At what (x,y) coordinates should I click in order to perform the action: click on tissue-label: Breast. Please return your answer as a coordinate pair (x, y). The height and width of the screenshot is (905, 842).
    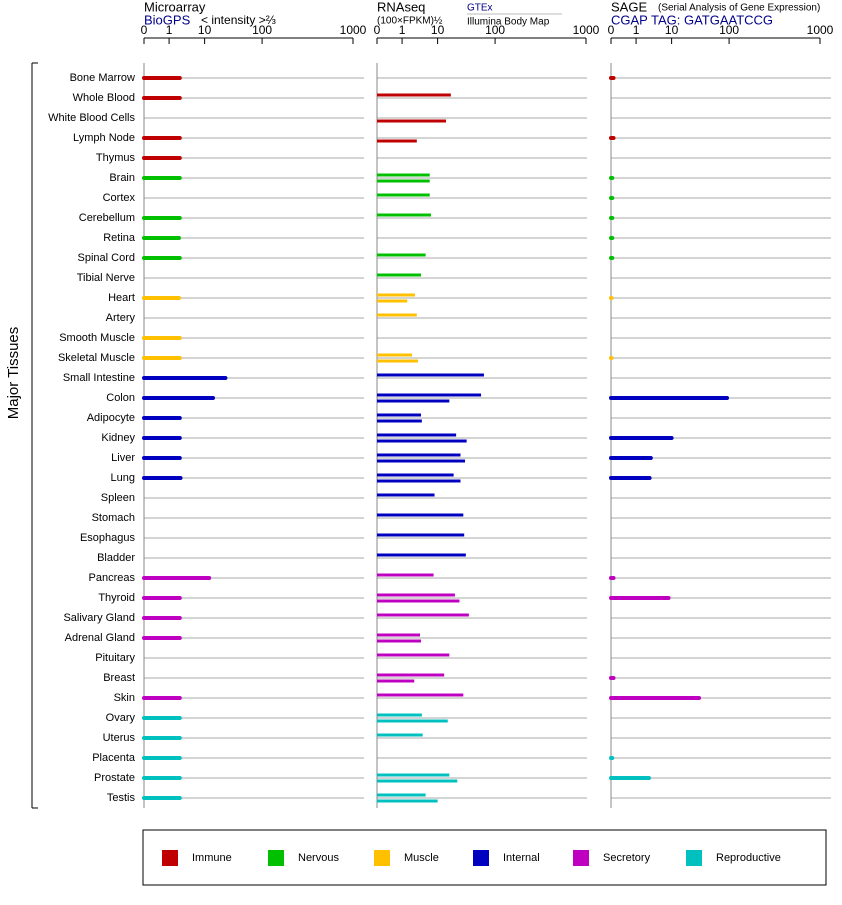
    Looking at the image, I should click on (119, 678).